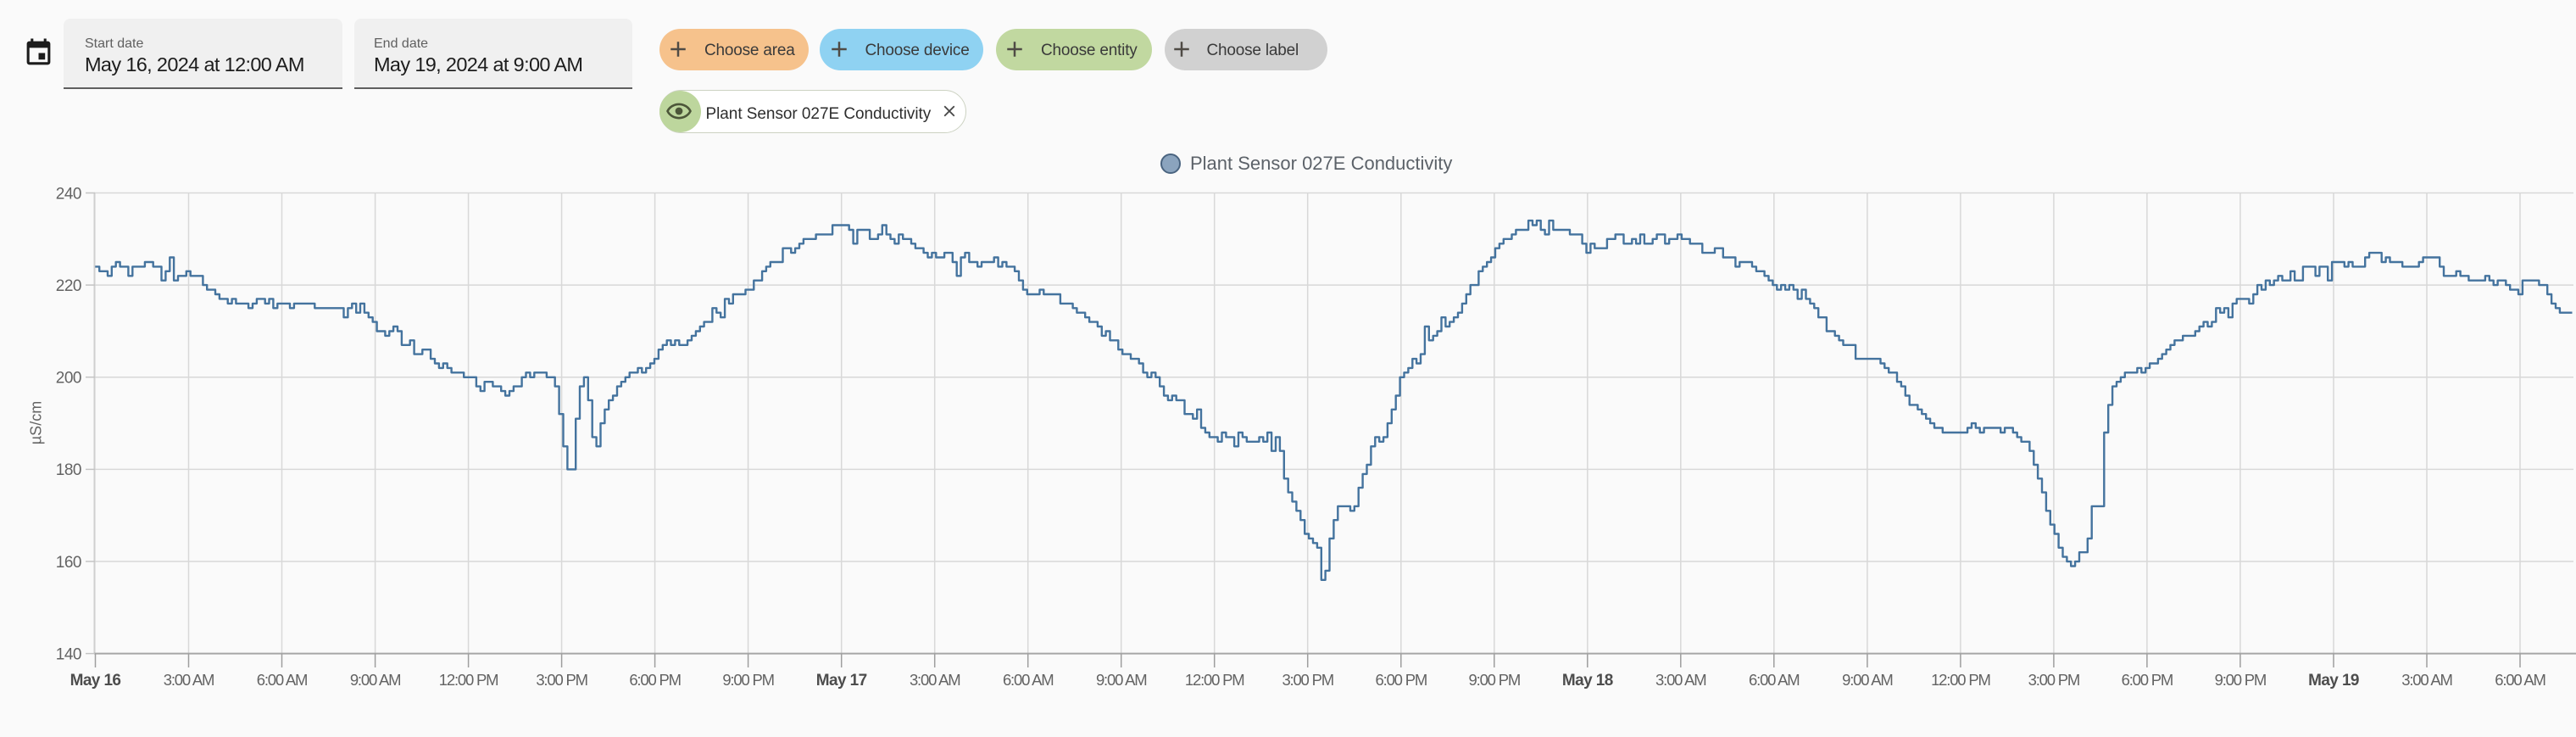  I want to click on svg-text: 160, so click(68, 563).